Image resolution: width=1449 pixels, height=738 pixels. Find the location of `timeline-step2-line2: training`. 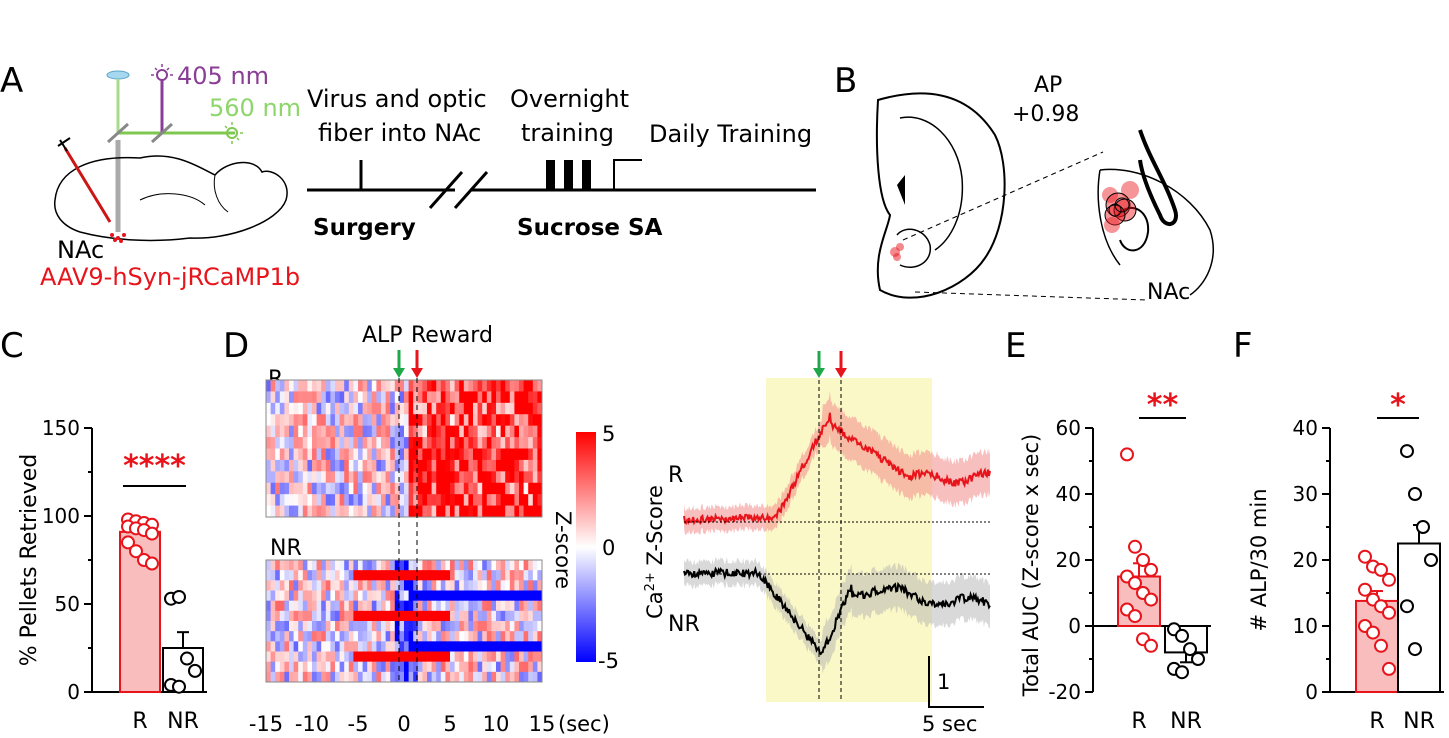

timeline-step2-line2: training is located at coordinates (567, 133).